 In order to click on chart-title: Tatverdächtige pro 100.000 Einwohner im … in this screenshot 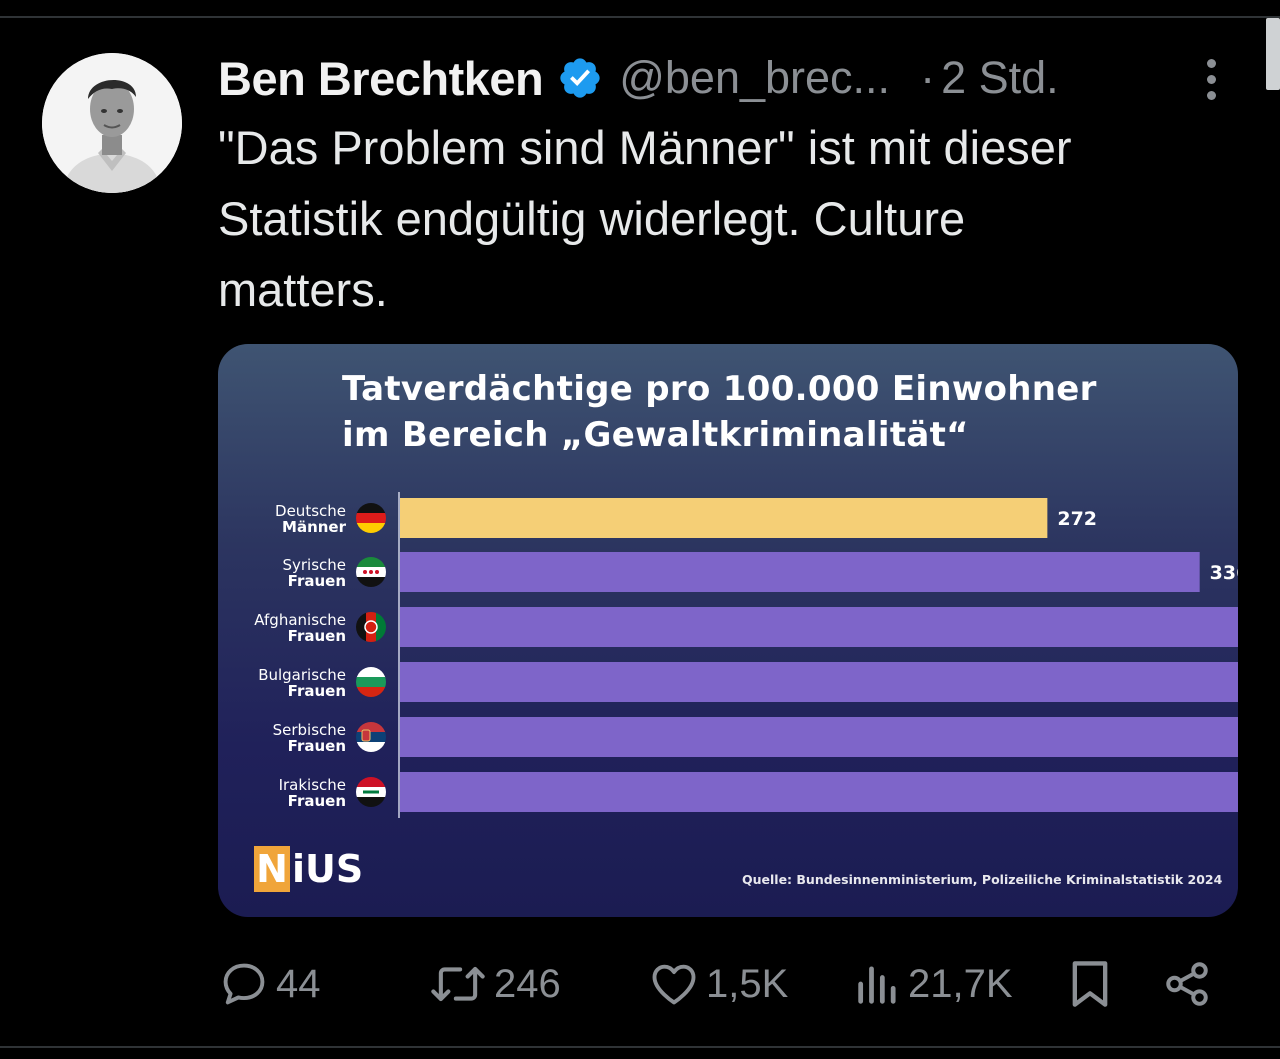, I will do `click(772, 412)`.